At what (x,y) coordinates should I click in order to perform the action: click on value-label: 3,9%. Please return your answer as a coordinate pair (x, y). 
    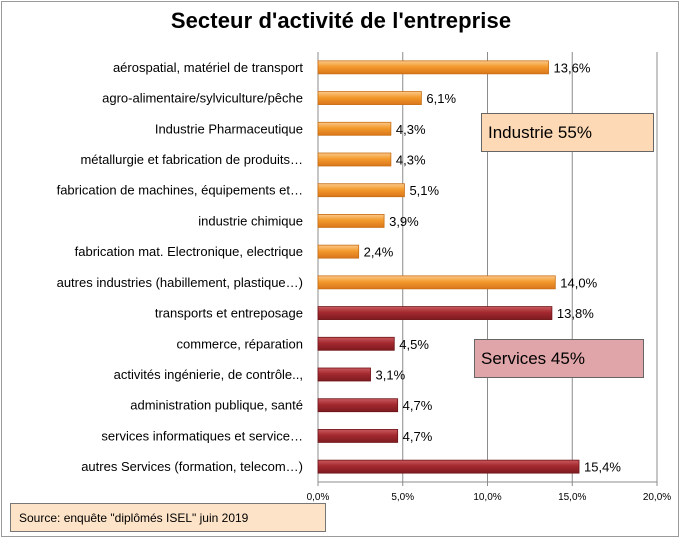
    Looking at the image, I should click on (404, 221).